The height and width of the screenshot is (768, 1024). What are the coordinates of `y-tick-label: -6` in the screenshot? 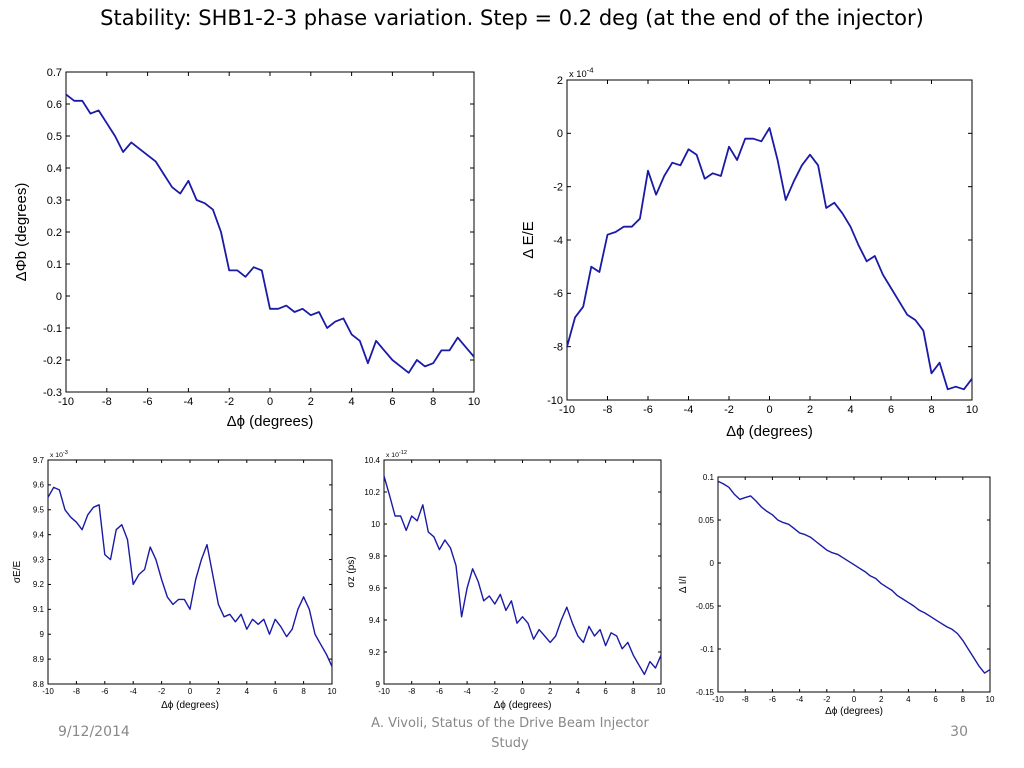 It's located at (558, 294).